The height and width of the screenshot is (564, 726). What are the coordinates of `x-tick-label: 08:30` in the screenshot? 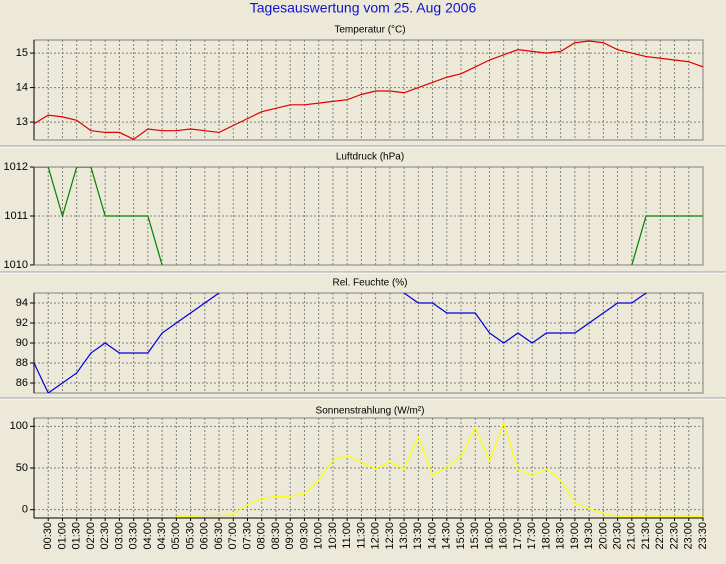 It's located at (276, 536).